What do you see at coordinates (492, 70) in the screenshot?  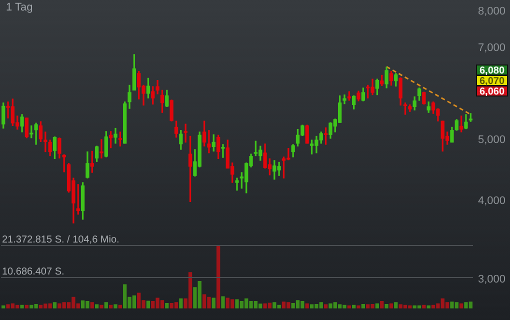 I see `text: 6,080` at bounding box center [492, 70].